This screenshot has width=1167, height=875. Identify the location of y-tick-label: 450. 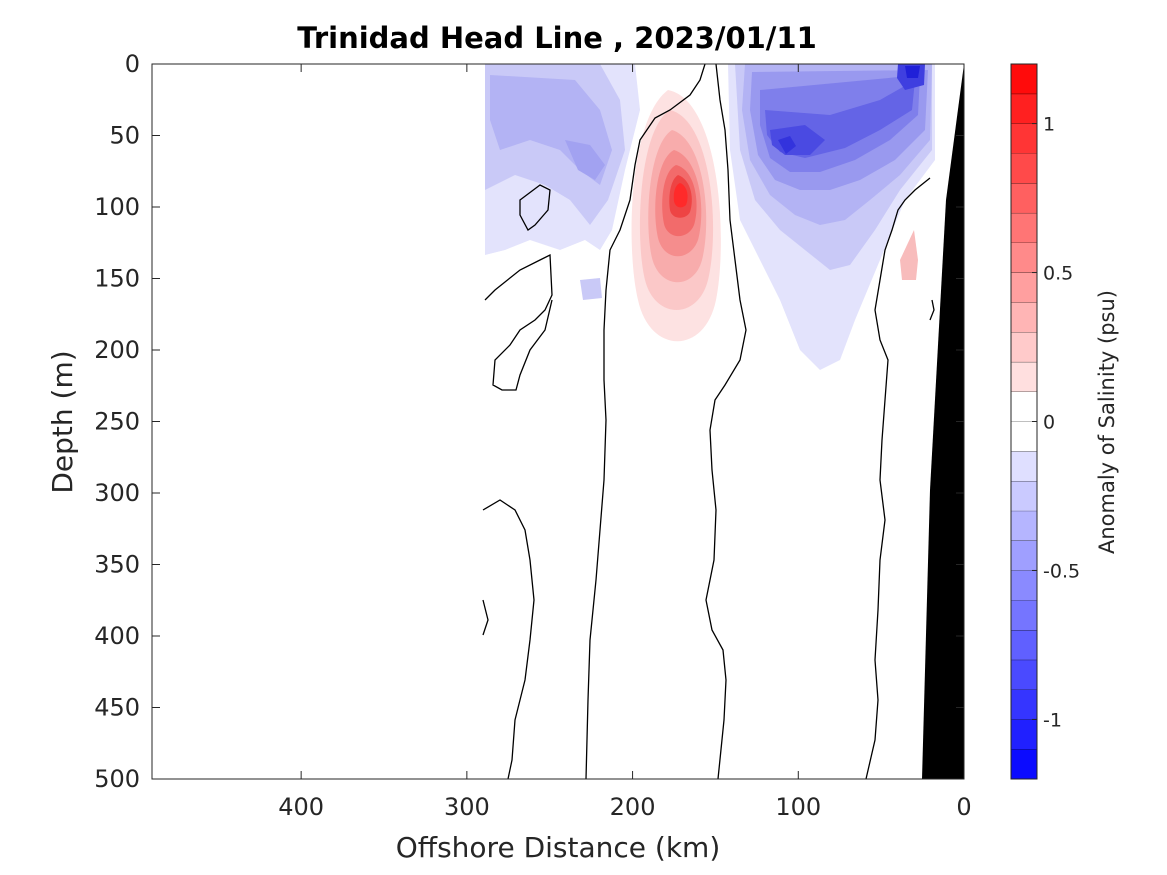
(117, 708).